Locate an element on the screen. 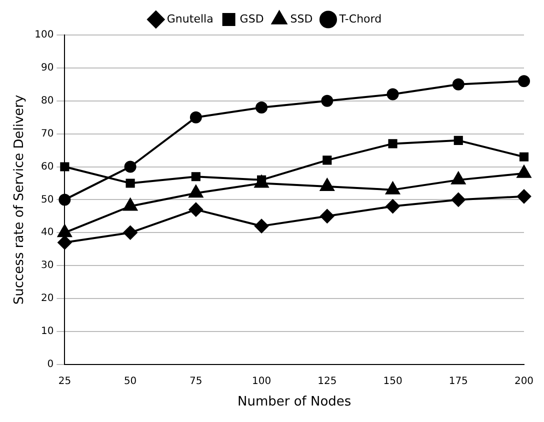 The height and width of the screenshot is (422, 544). y-tick-label: 100 is located at coordinates (44, 35).